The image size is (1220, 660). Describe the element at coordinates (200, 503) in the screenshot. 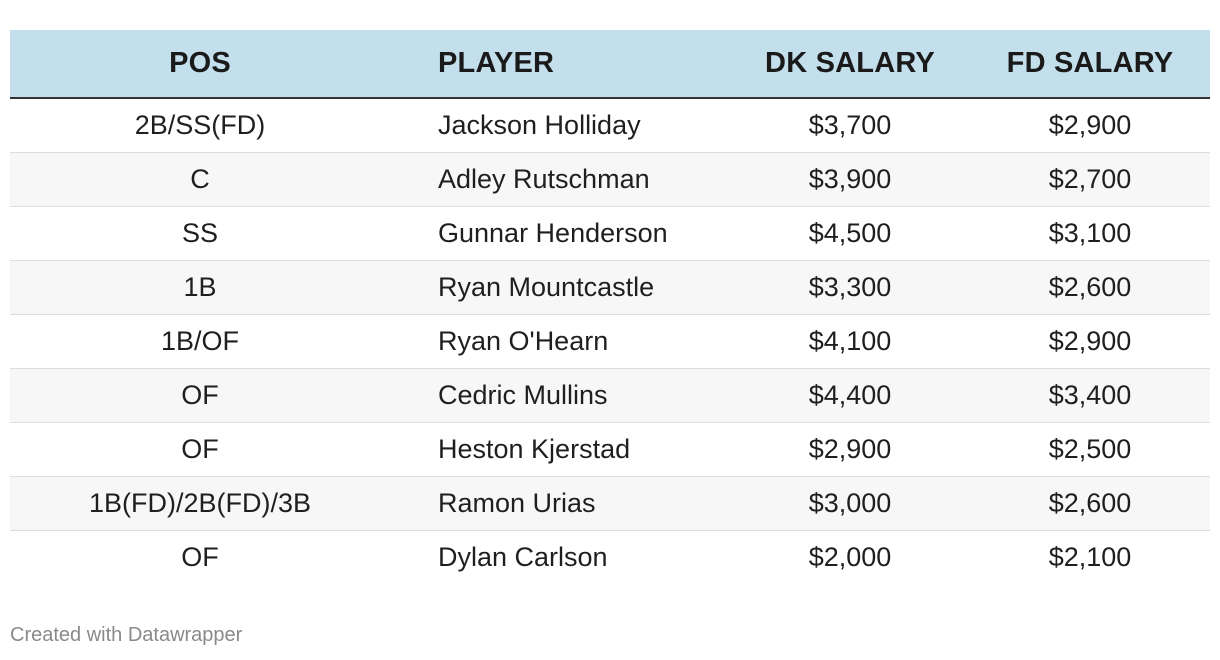

I see `cell-pos: 1B(FD)/2B(FD)/3B` at that location.